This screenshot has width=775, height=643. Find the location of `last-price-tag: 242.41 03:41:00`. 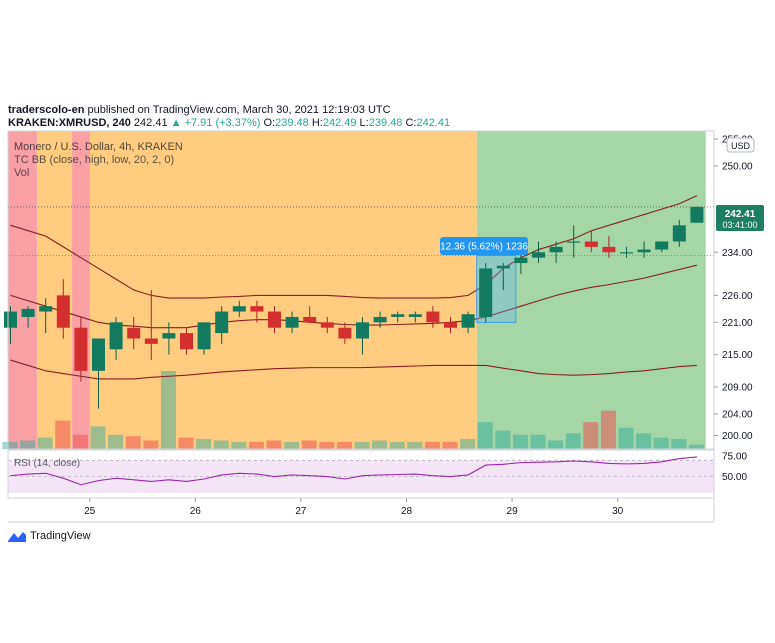

last-price-tag: 242.41 03:41:00 is located at coordinates (740, 218).